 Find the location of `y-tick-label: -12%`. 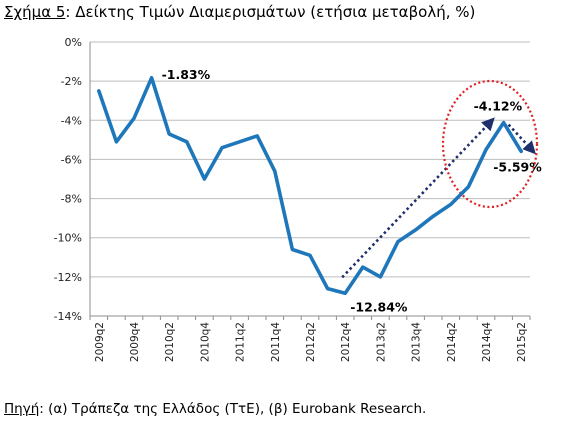

y-tick-label: -12% is located at coordinates (68, 277).